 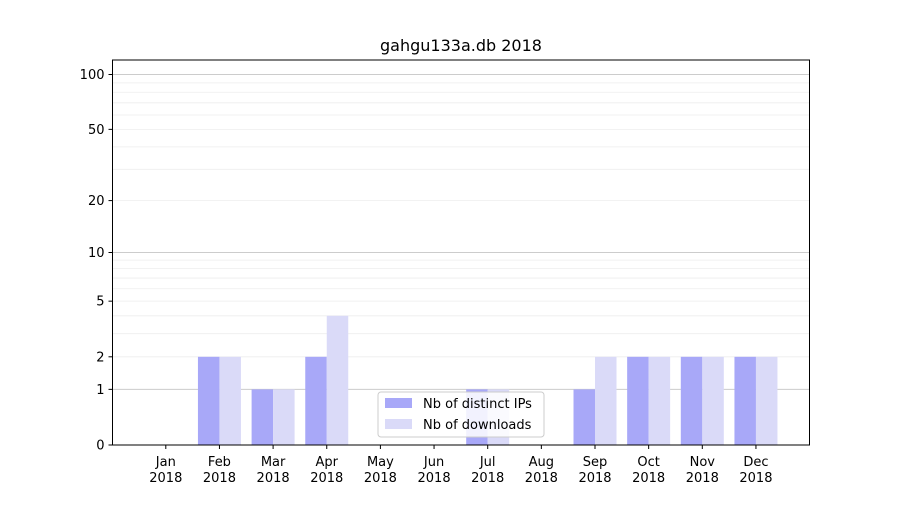 What do you see at coordinates (96, 130) in the screenshot?
I see `y-tick-label: 50` at bounding box center [96, 130].